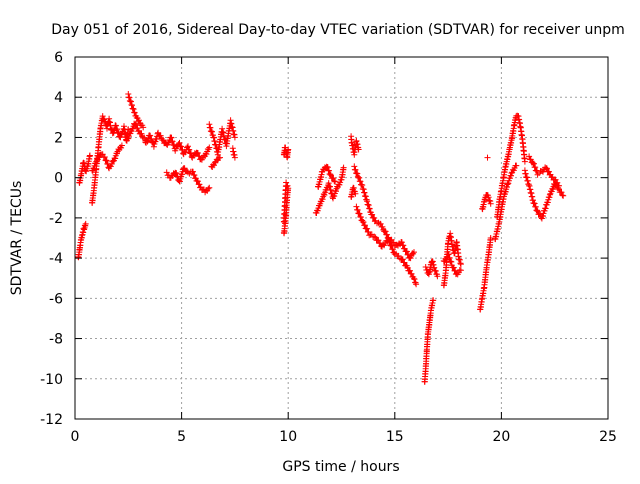 This screenshot has height=484, width=640. Describe the element at coordinates (58, 179) in the screenshot. I see `y-tick-label: 0` at that location.